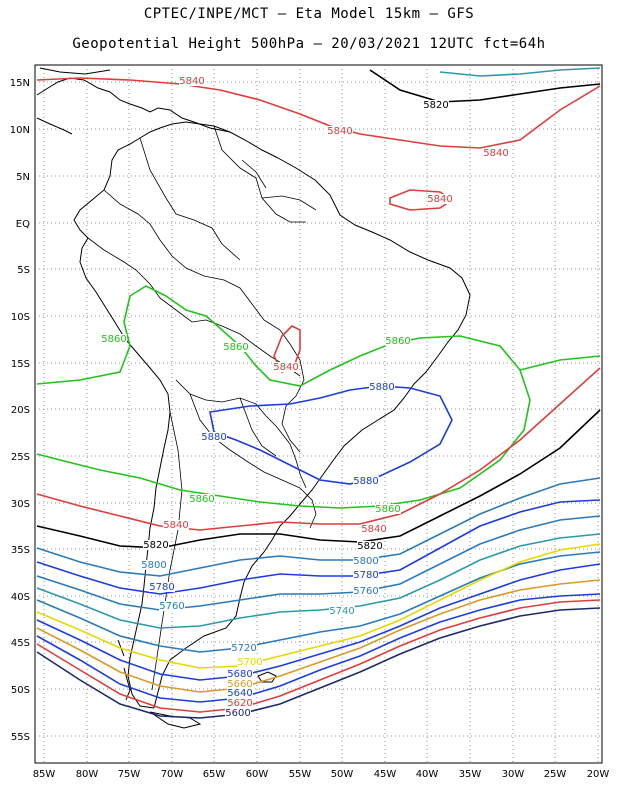 Image resolution: width=618 pixels, height=800 pixels. I want to click on lat-tick-label: 45S, so click(20, 643).